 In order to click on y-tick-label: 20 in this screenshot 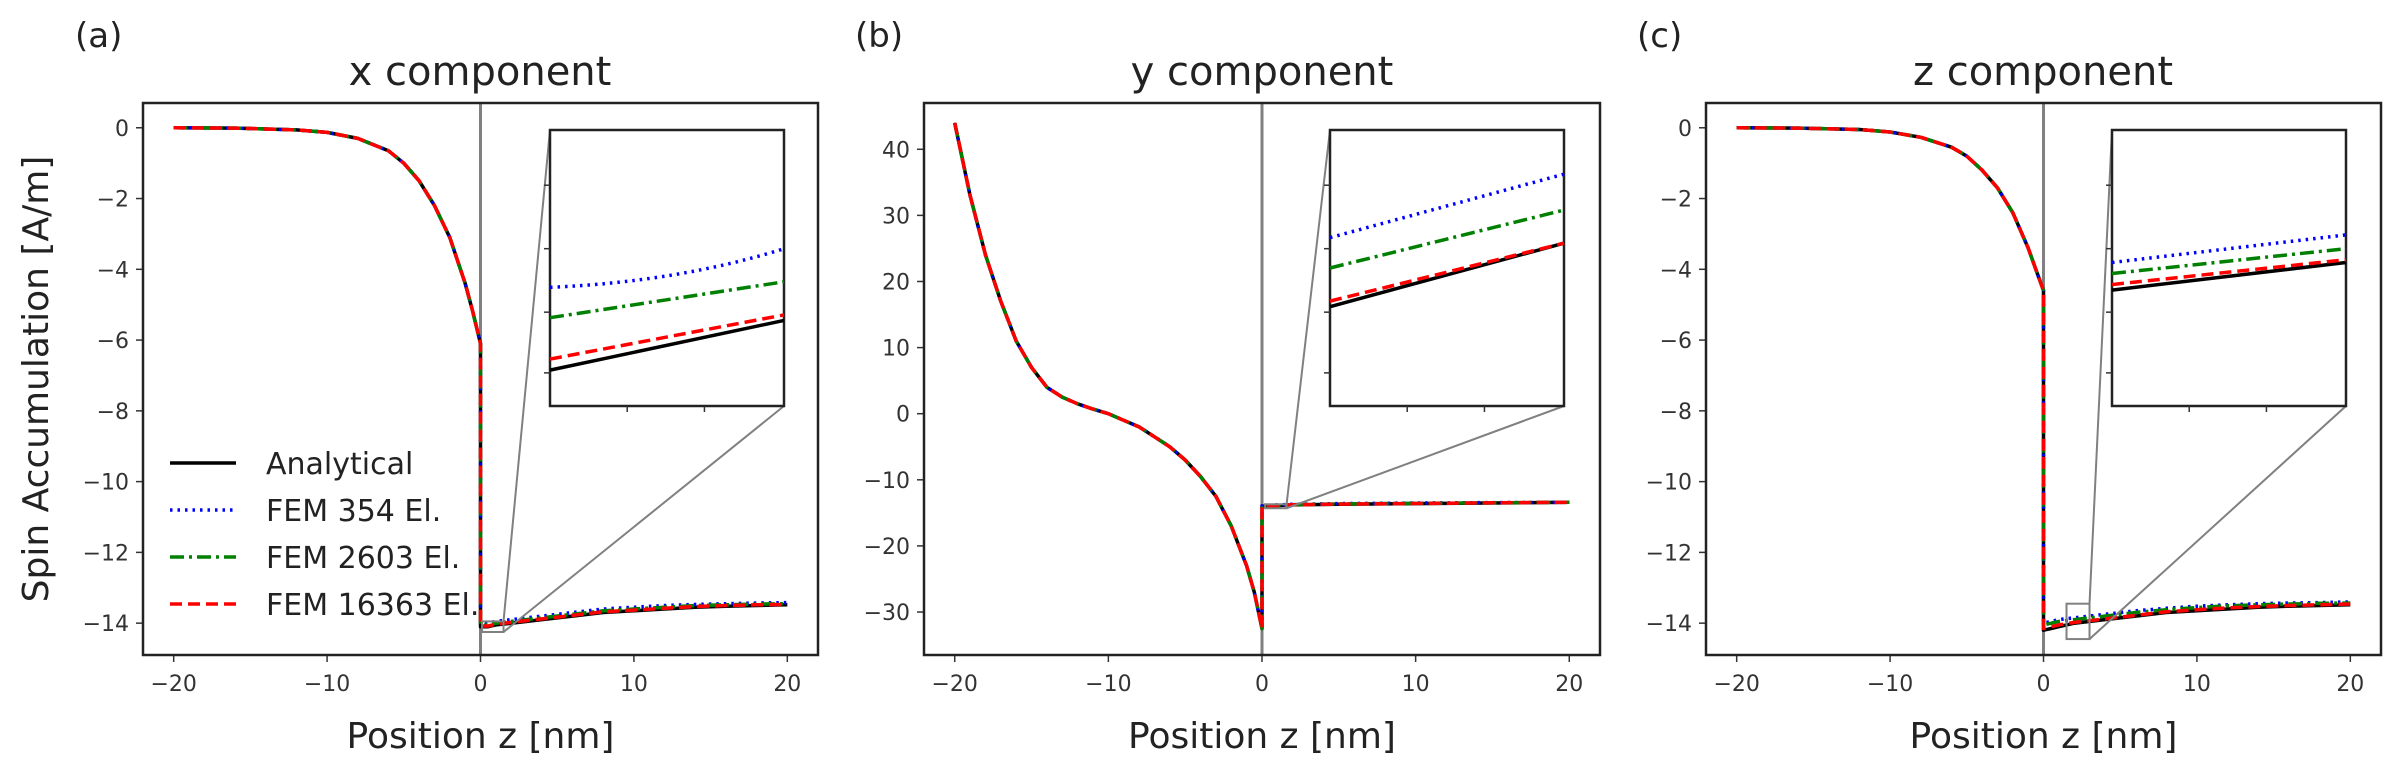, I will do `click(896, 282)`.